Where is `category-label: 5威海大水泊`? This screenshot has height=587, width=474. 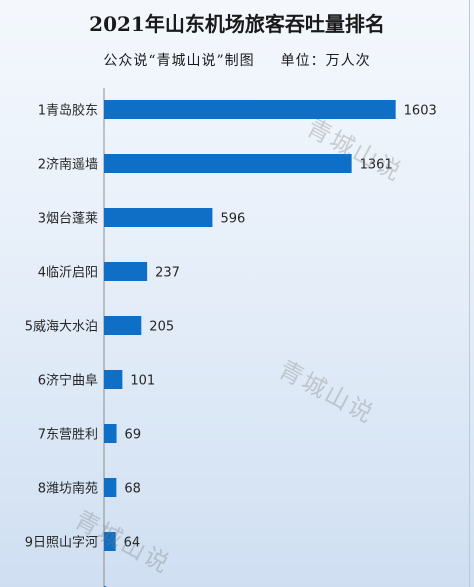 category-label: 5威海大水泊 is located at coordinates (61, 327).